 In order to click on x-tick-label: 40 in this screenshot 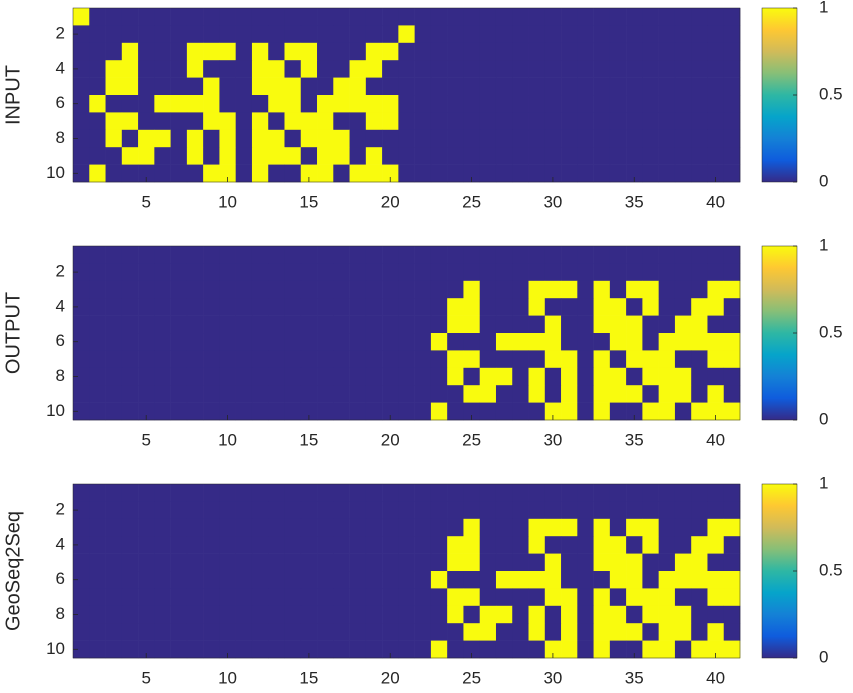, I will do `click(715, 439)`.